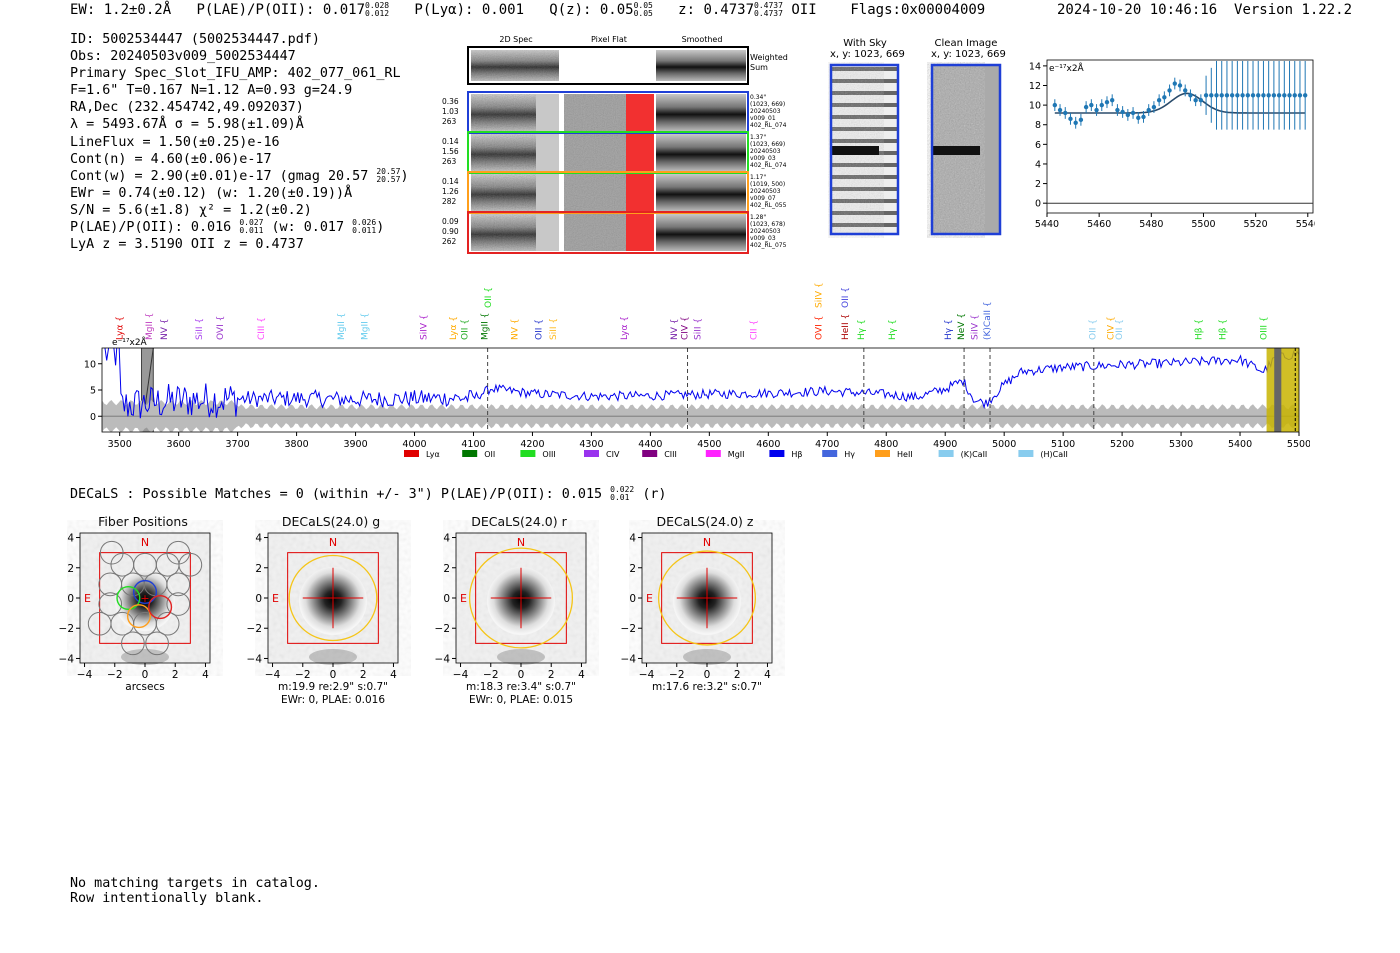  Describe the element at coordinates (686, 328) in the screenshot. I see `line-label: CIV {` at that location.